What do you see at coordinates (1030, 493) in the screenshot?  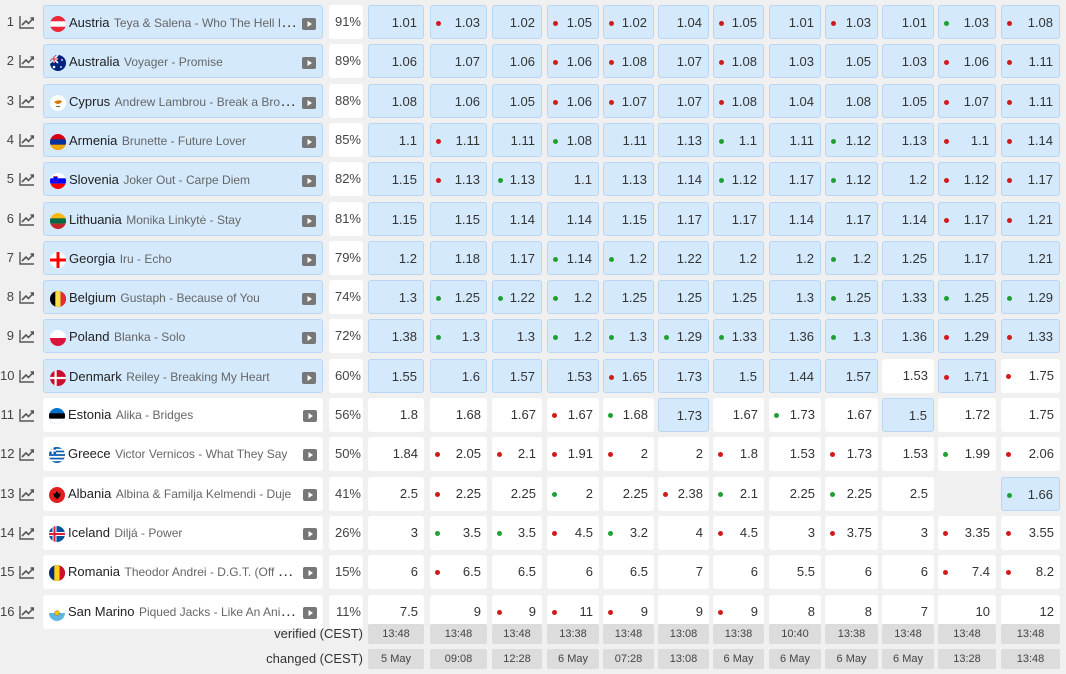 I see `odds-cell: 1.66` at bounding box center [1030, 493].